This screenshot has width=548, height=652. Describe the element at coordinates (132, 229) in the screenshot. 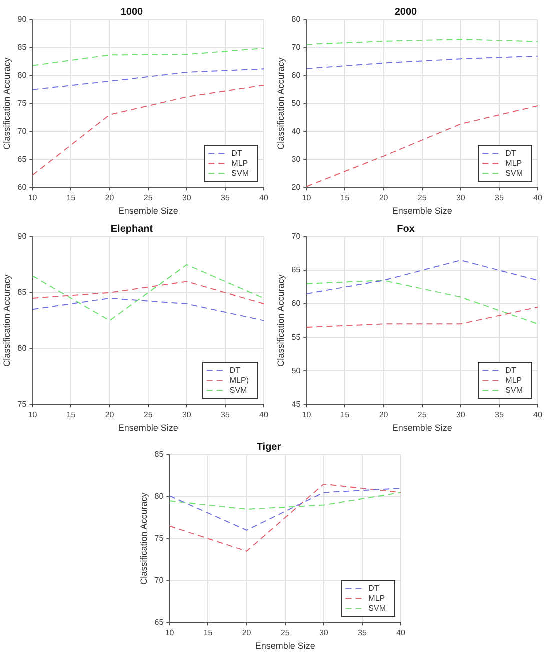

I see `chart-title: Elephant` at that location.